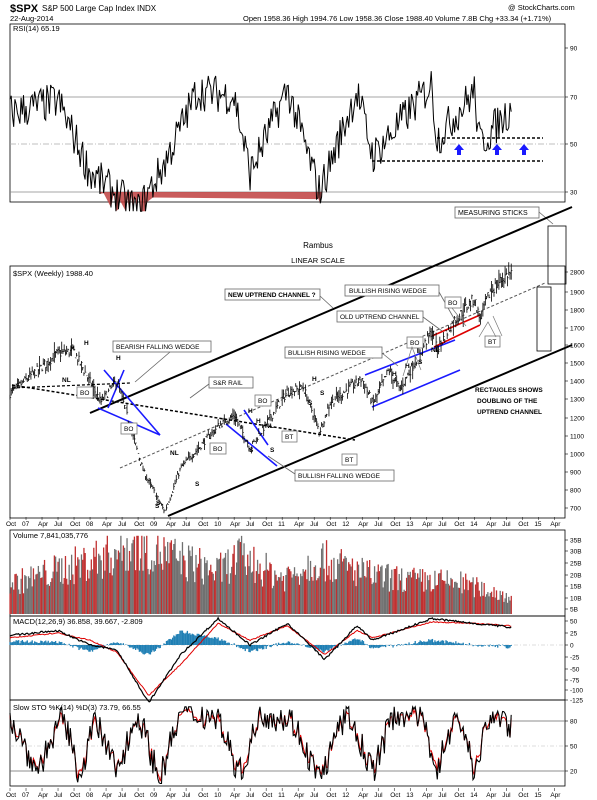 The width and height of the screenshot is (597, 800). Describe the element at coordinates (452, 303) in the screenshot. I see `bo-box: BO` at that location.